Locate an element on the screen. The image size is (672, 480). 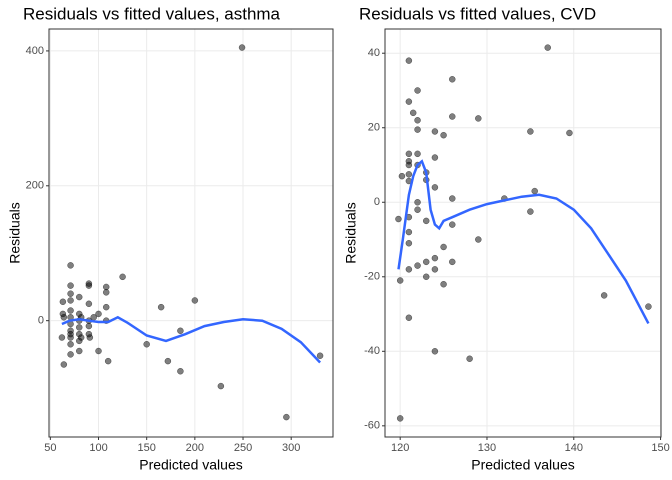
chart-title: Residuals vs fitted values, CVD is located at coordinates (477, 13).